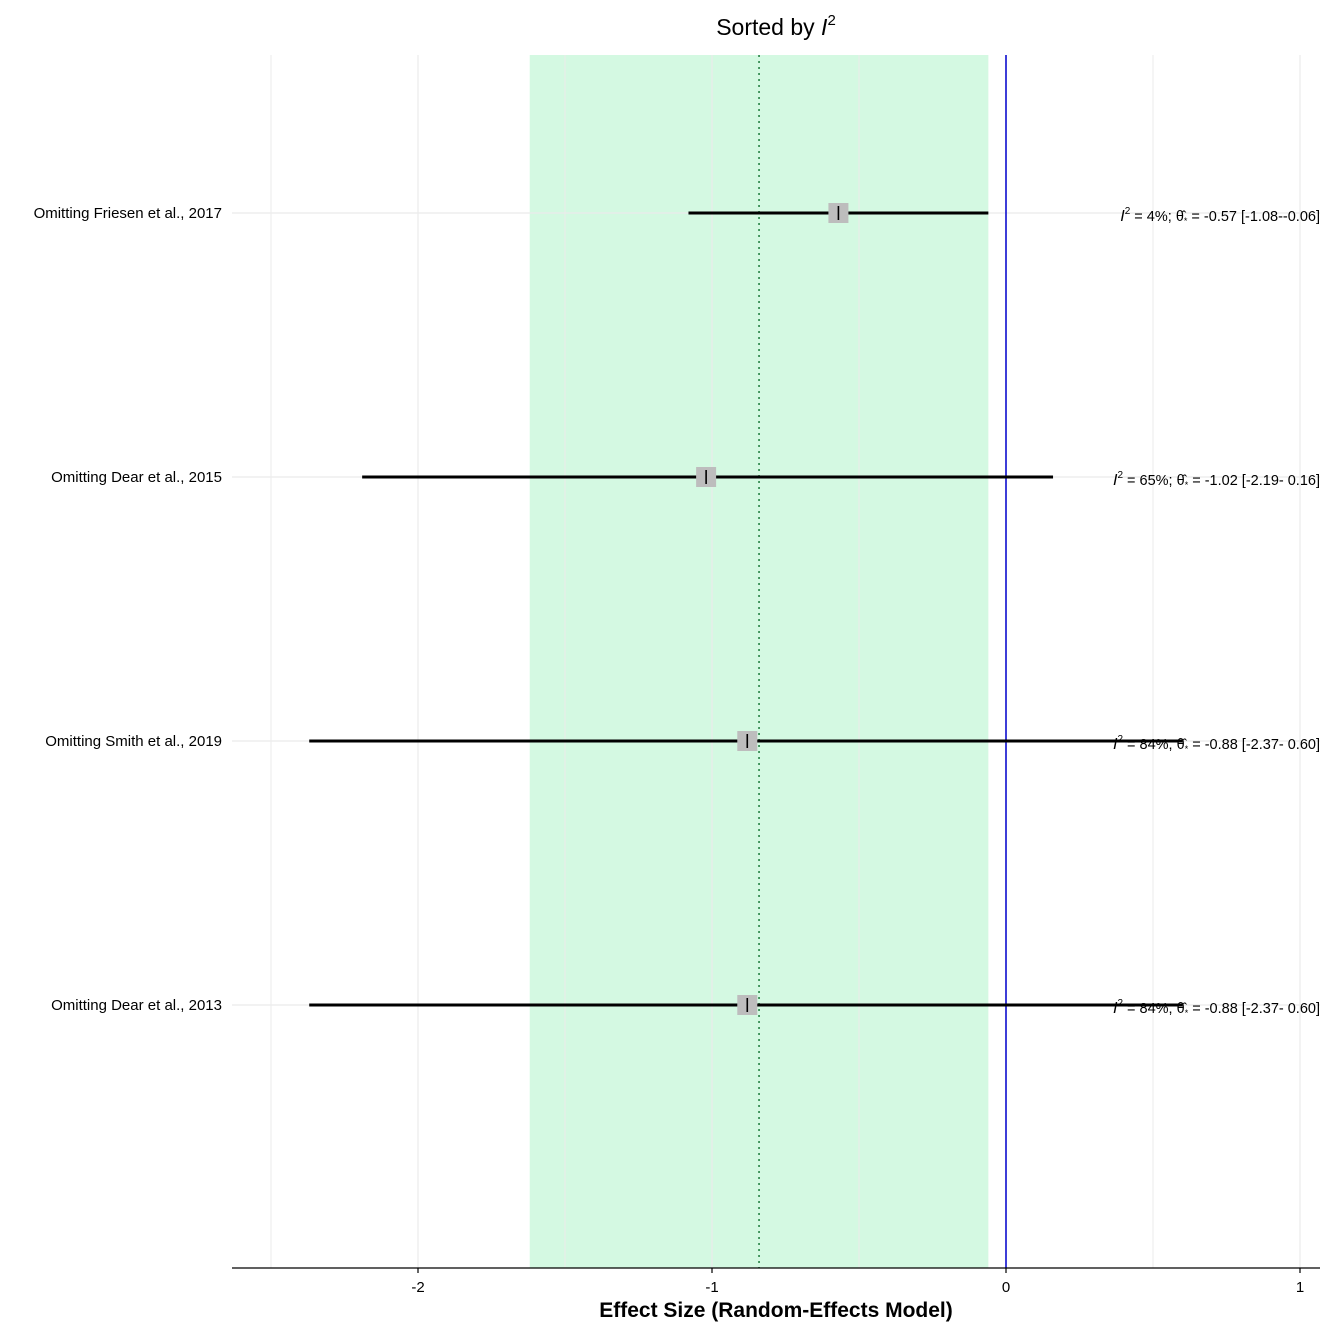 The width and height of the screenshot is (1338, 1327). Describe the element at coordinates (128, 213) in the screenshot. I see `study-label: Omitting Friesen et al., 2017` at that location.